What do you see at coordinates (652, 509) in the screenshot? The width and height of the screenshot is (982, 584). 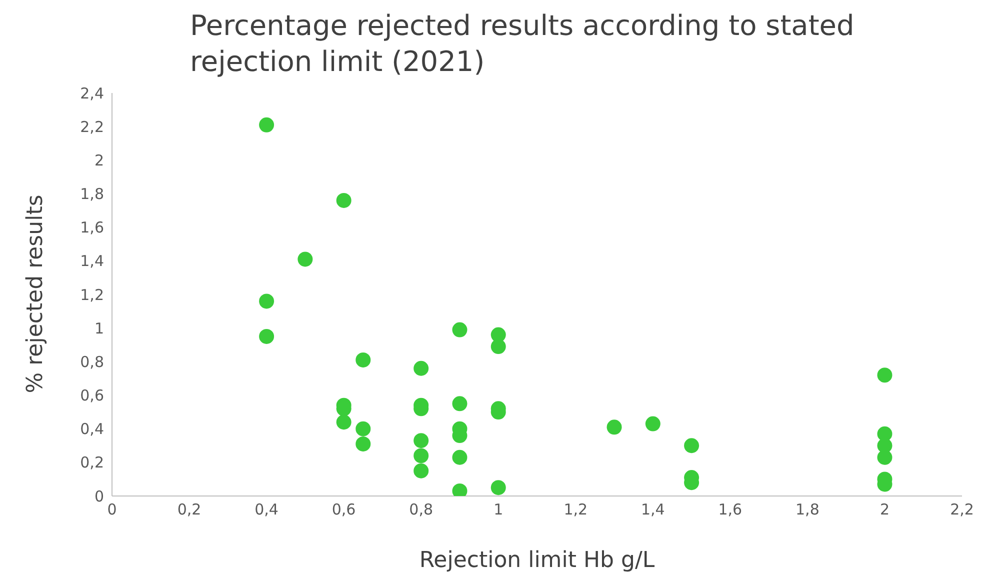 I see `x-tick-label: 1,4` at bounding box center [652, 509].